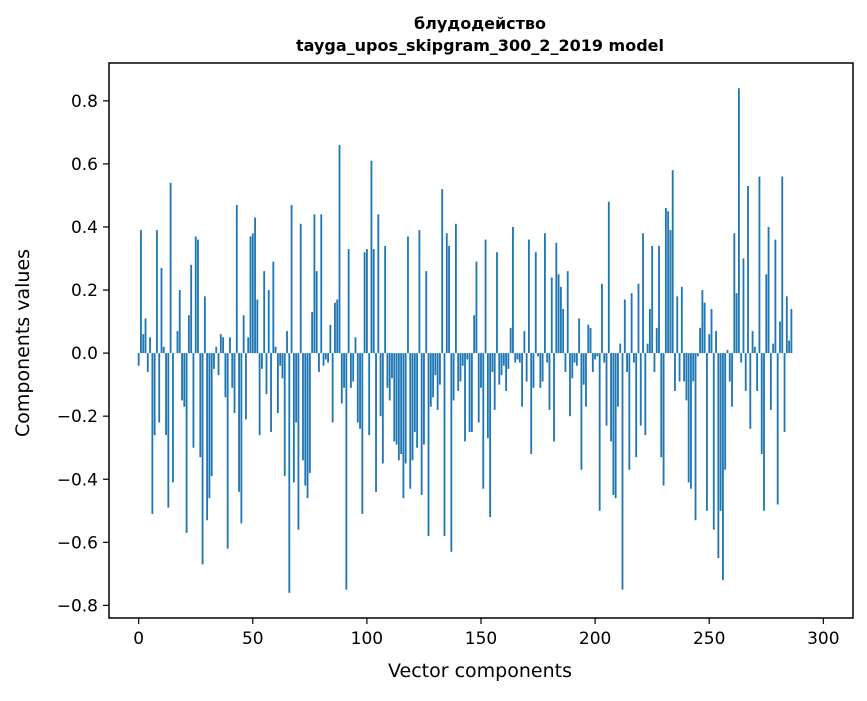 This screenshot has width=867, height=701. Describe the element at coordinates (84, 102) in the screenshot. I see `y-tick-label: 0.8` at that location.